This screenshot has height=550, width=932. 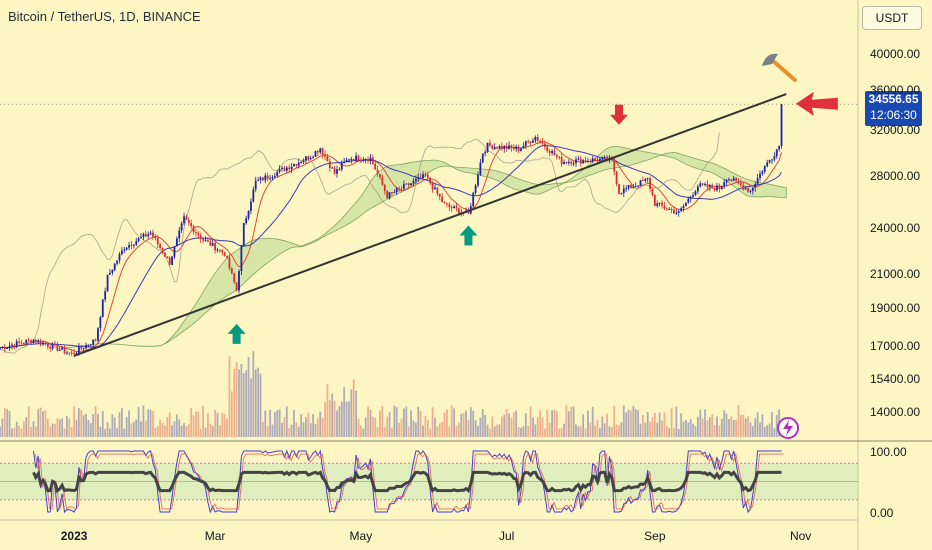 I want to click on lightning-icon, so click(x=788, y=428).